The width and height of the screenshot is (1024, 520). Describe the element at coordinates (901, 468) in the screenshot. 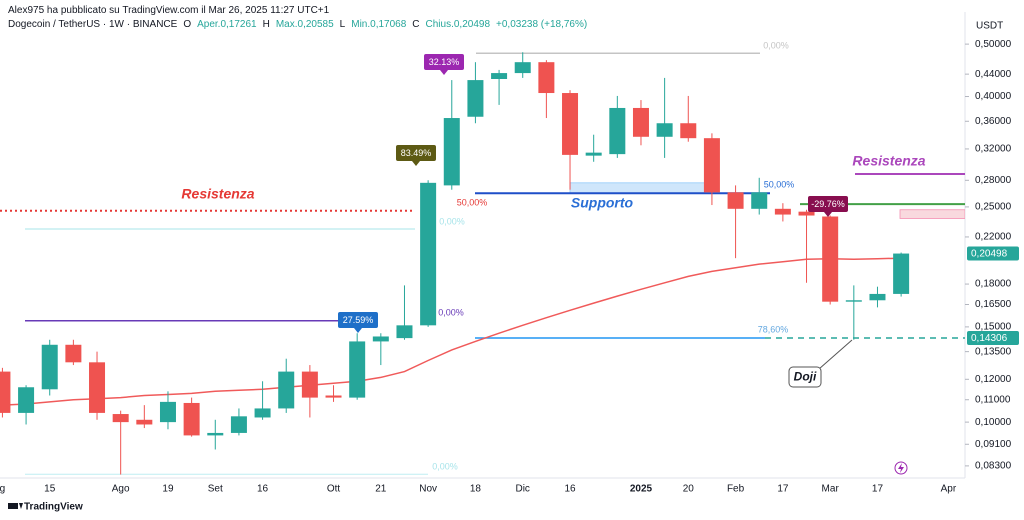

I see `lightning-icon` at that location.